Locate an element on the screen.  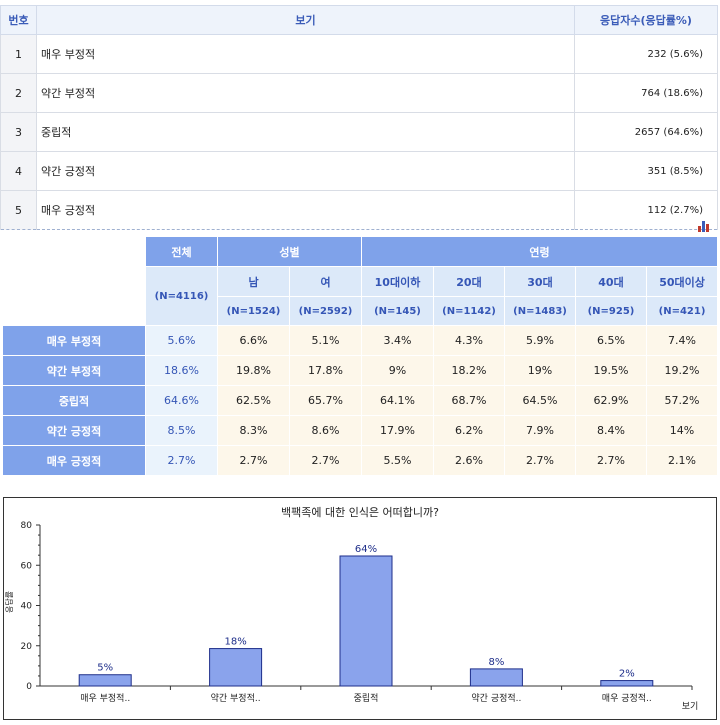
cell-value: 6.6% is located at coordinates (253, 340).